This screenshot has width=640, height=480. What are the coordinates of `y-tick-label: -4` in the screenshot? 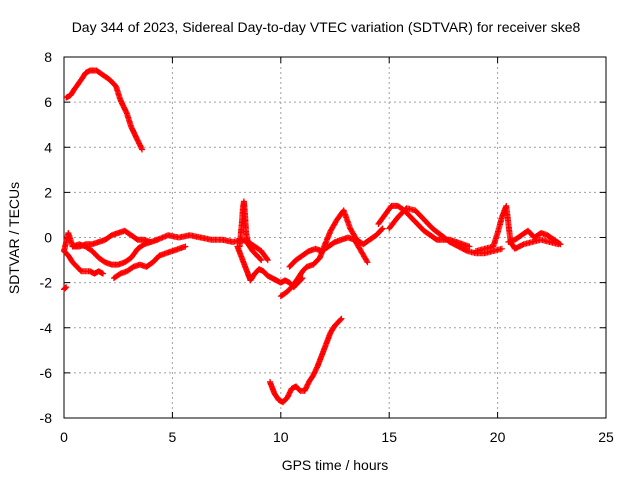 It's located at (46, 328).